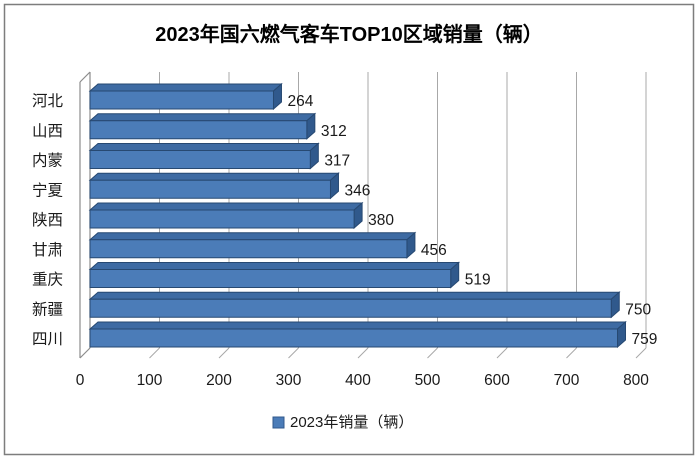  What do you see at coordinates (357, 190) in the screenshot?
I see `bar-value-label: 346` at bounding box center [357, 190].